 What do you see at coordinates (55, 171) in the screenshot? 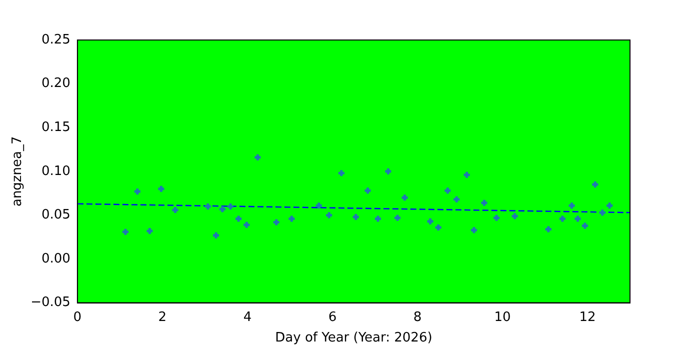
I see `y-tick-label: 0.10` at bounding box center [55, 171].